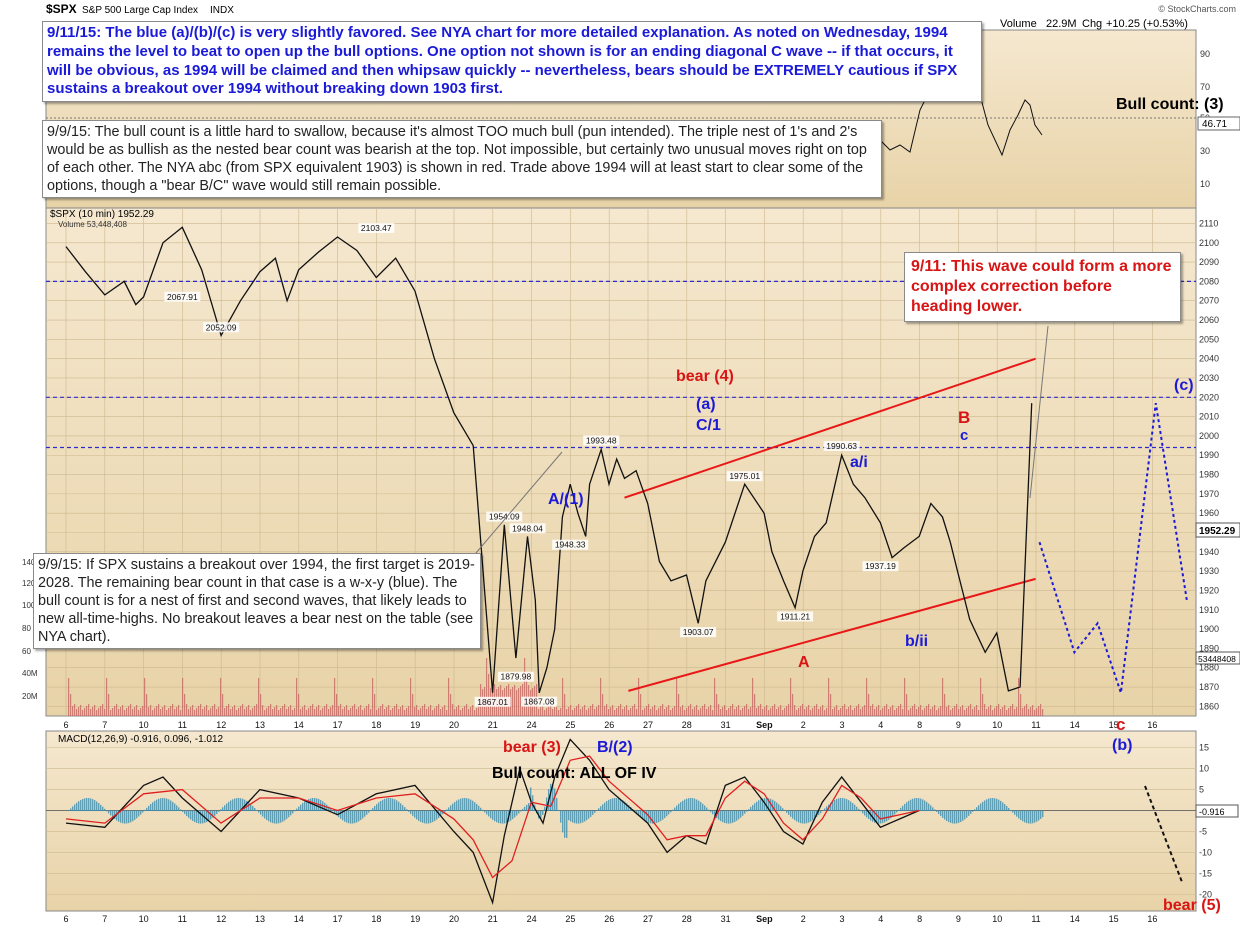 Image resolution: width=1240 pixels, height=928 pixels. What do you see at coordinates (182, 297) in the screenshot?
I see `point-label: 2067.91` at bounding box center [182, 297].